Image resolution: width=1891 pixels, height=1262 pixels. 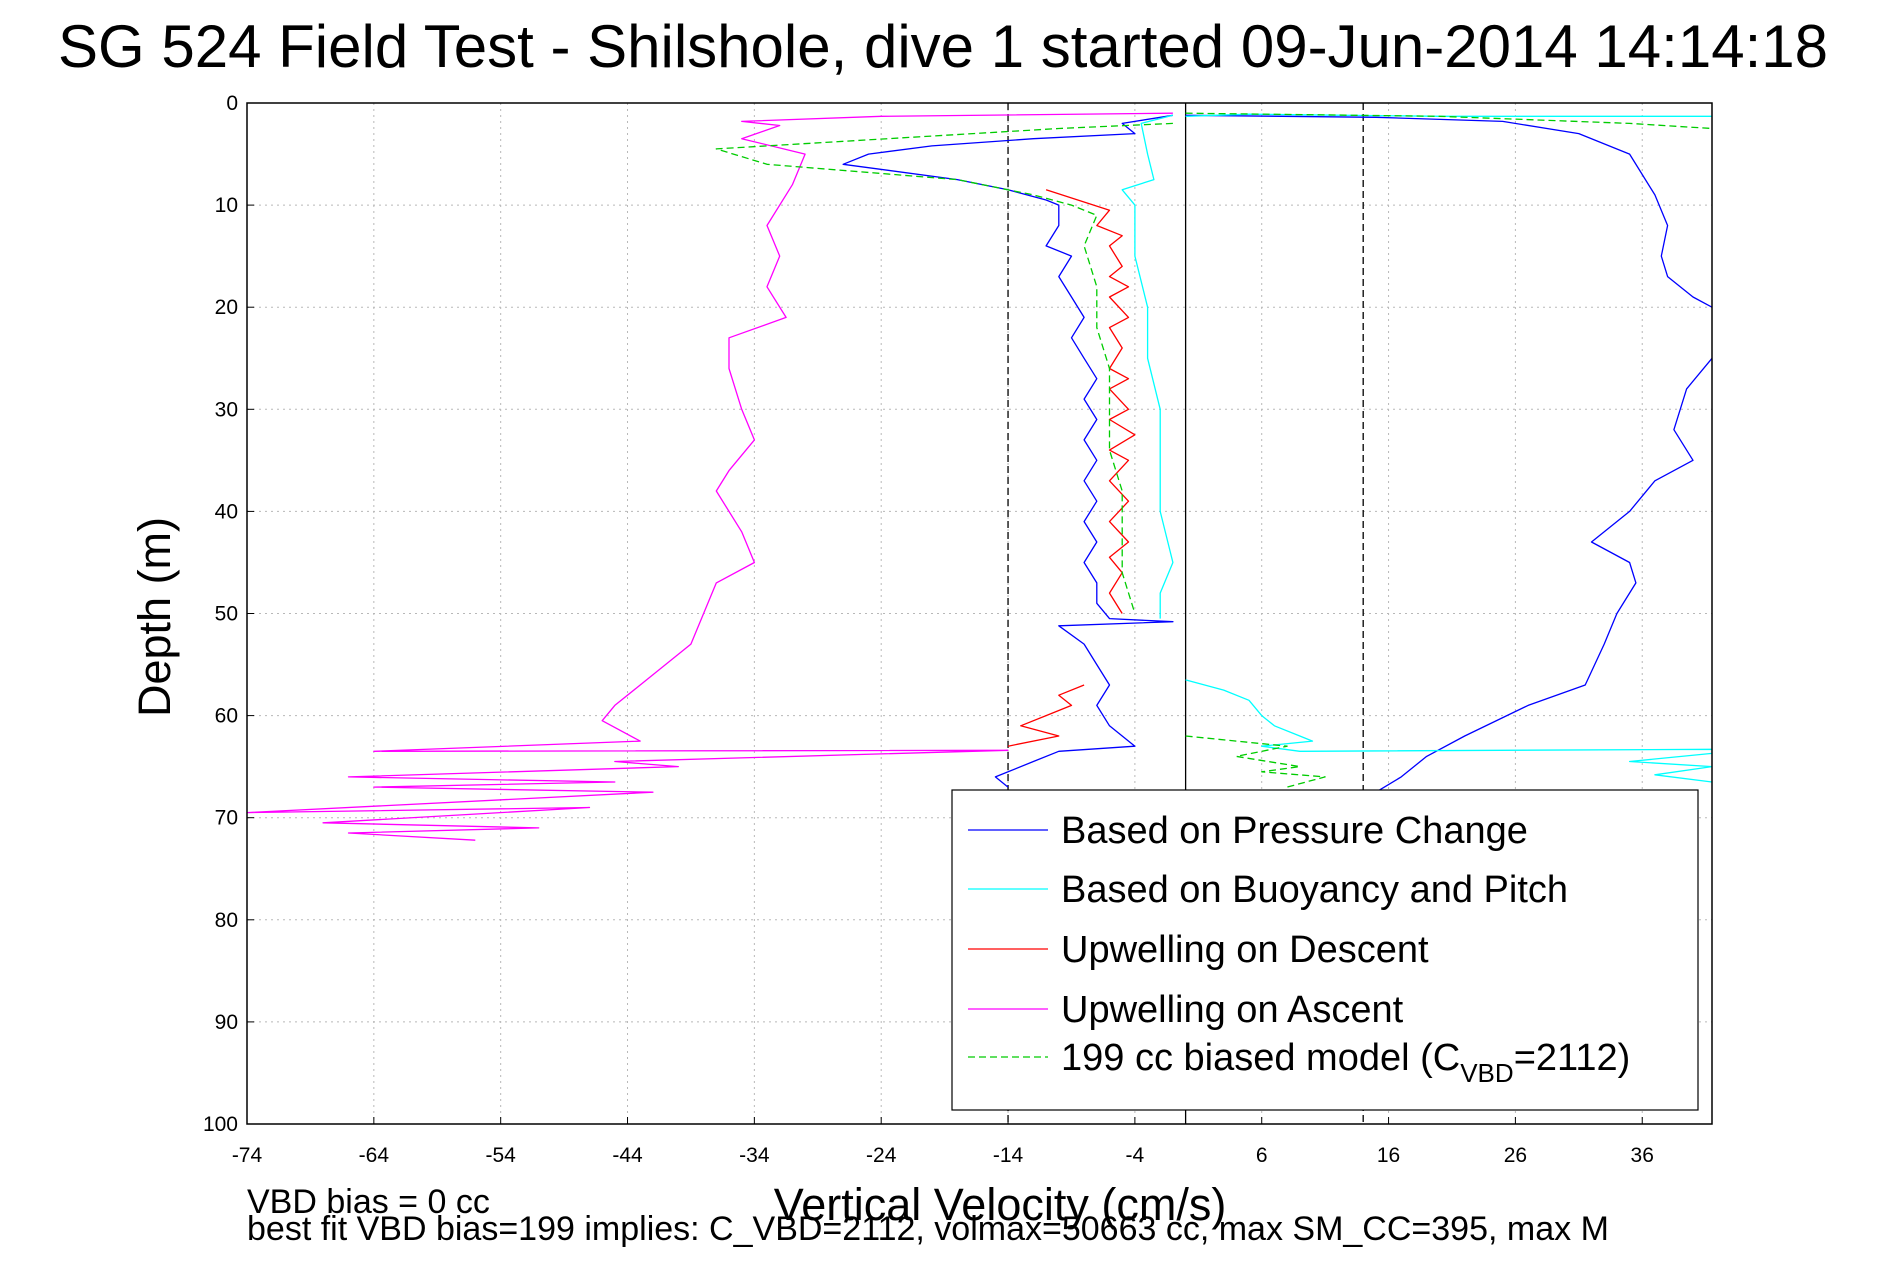 I want to click on y-tick-label: 50, so click(x=226, y=614).